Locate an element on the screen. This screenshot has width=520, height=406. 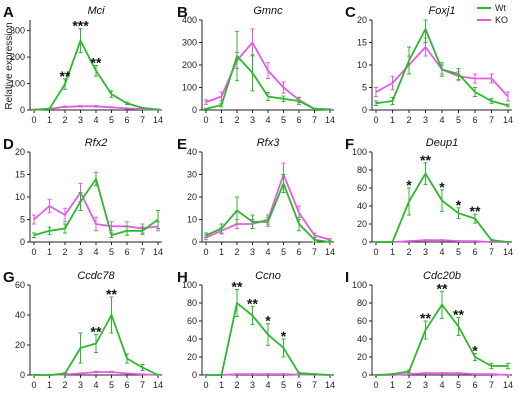
y-axis-label: Relative expression is located at coordinates (9, 65).